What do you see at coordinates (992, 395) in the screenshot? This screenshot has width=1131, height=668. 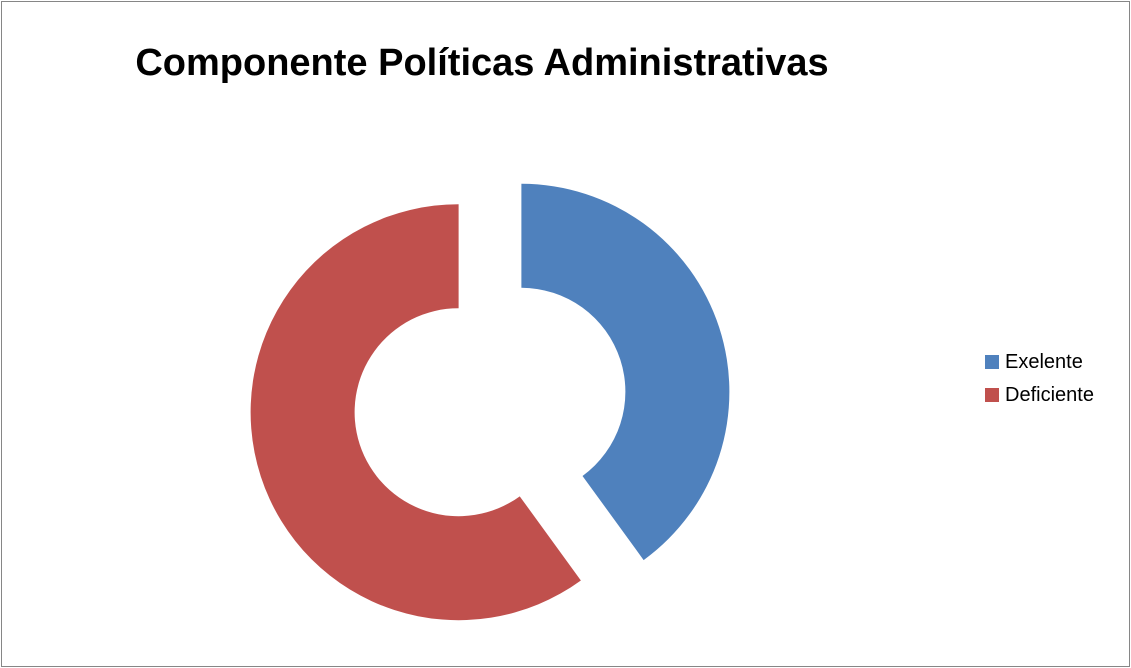 I see `legend-swatch-deficiente` at bounding box center [992, 395].